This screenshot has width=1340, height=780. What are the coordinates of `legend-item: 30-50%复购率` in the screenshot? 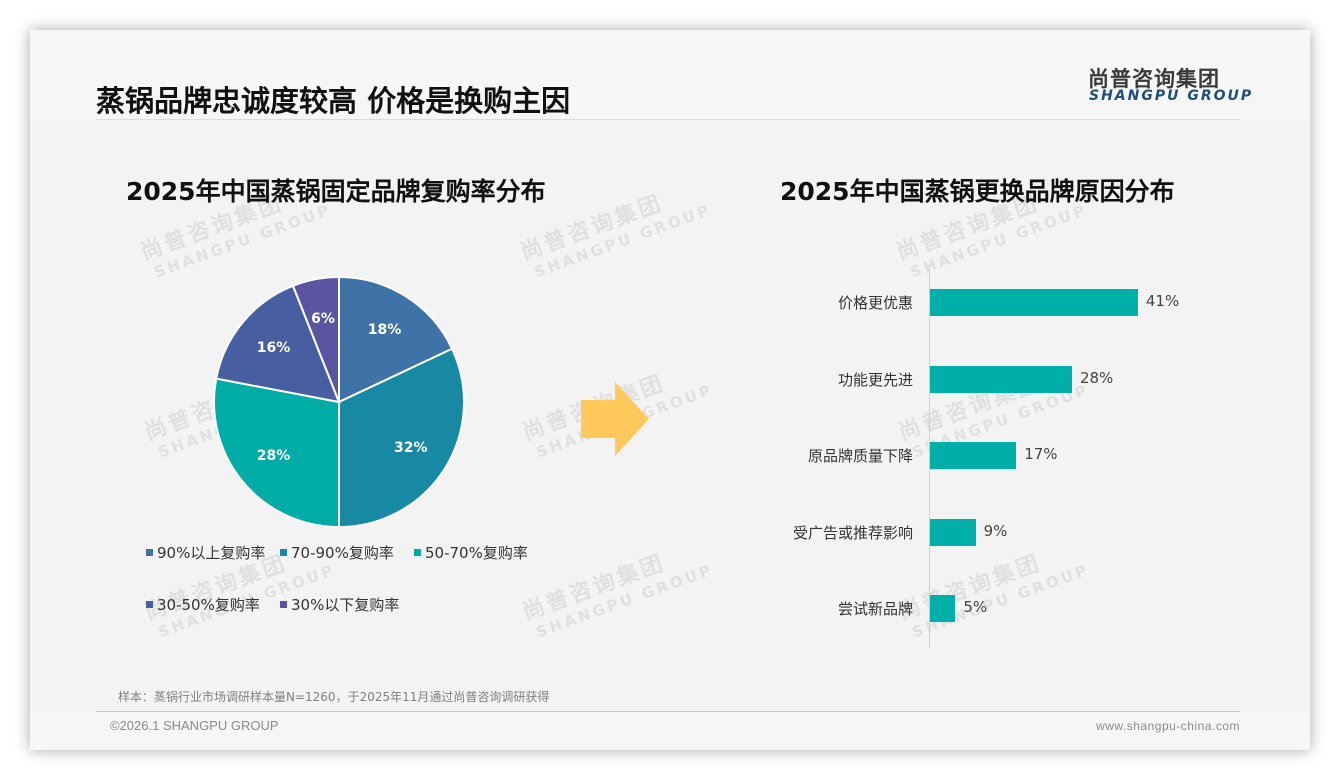 It's located at (203, 604).